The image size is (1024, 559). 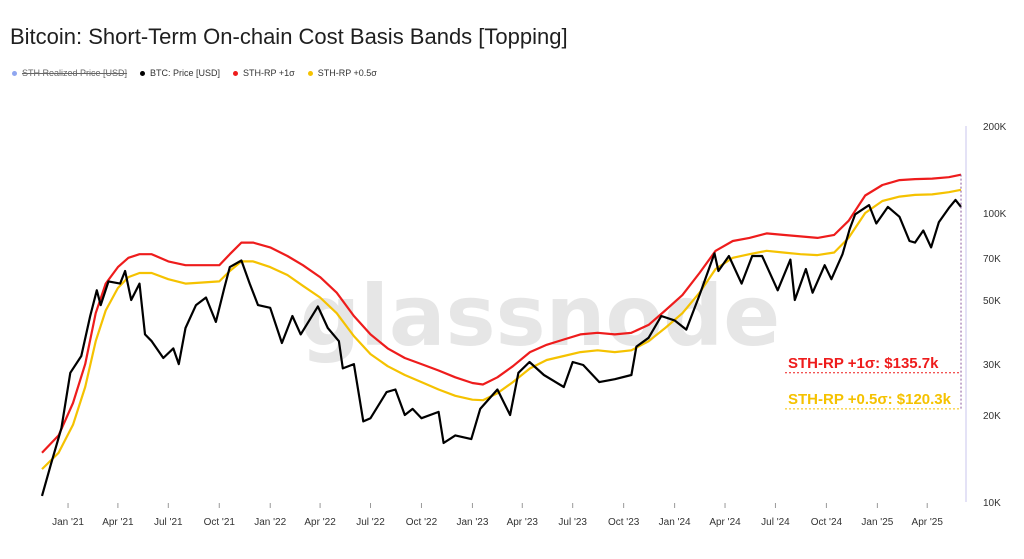 I want to click on x-tick-label: Apr '21, so click(x=118, y=522).